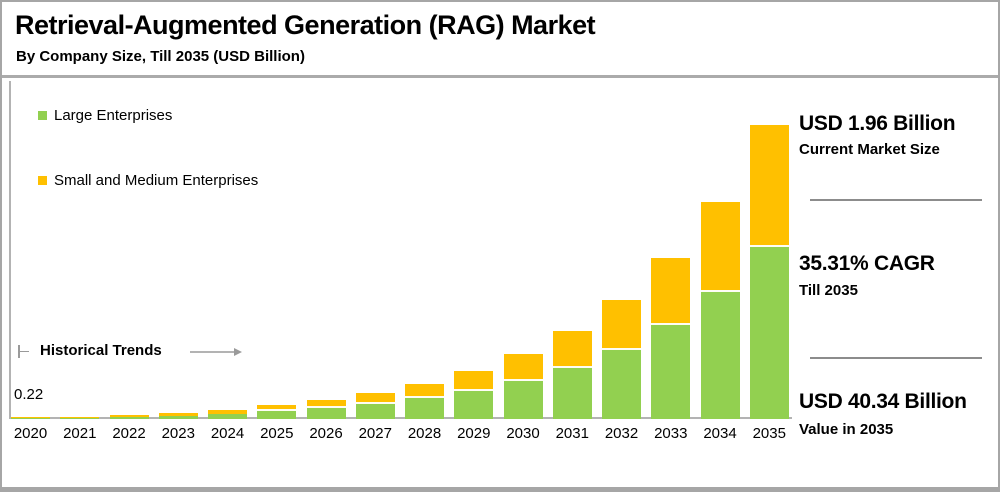  Describe the element at coordinates (424, 433) in the screenshot. I see `x-tick-2028: 2028` at that location.